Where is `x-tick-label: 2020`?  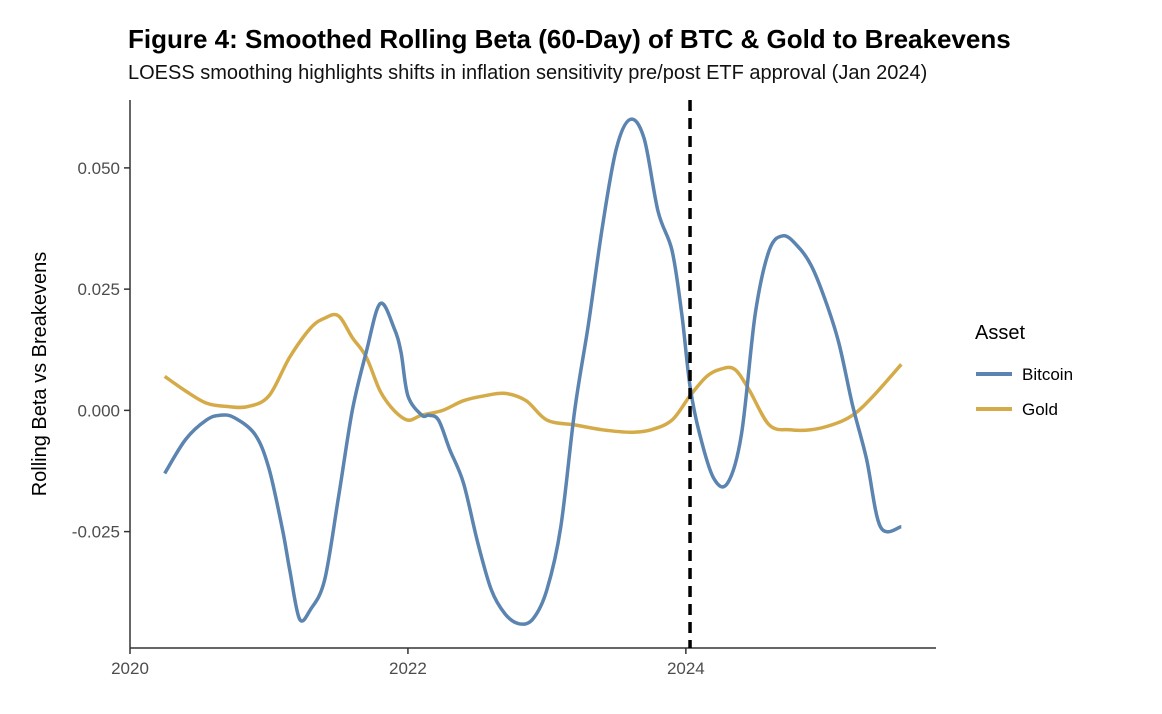 x-tick-label: 2020 is located at coordinates (130, 668).